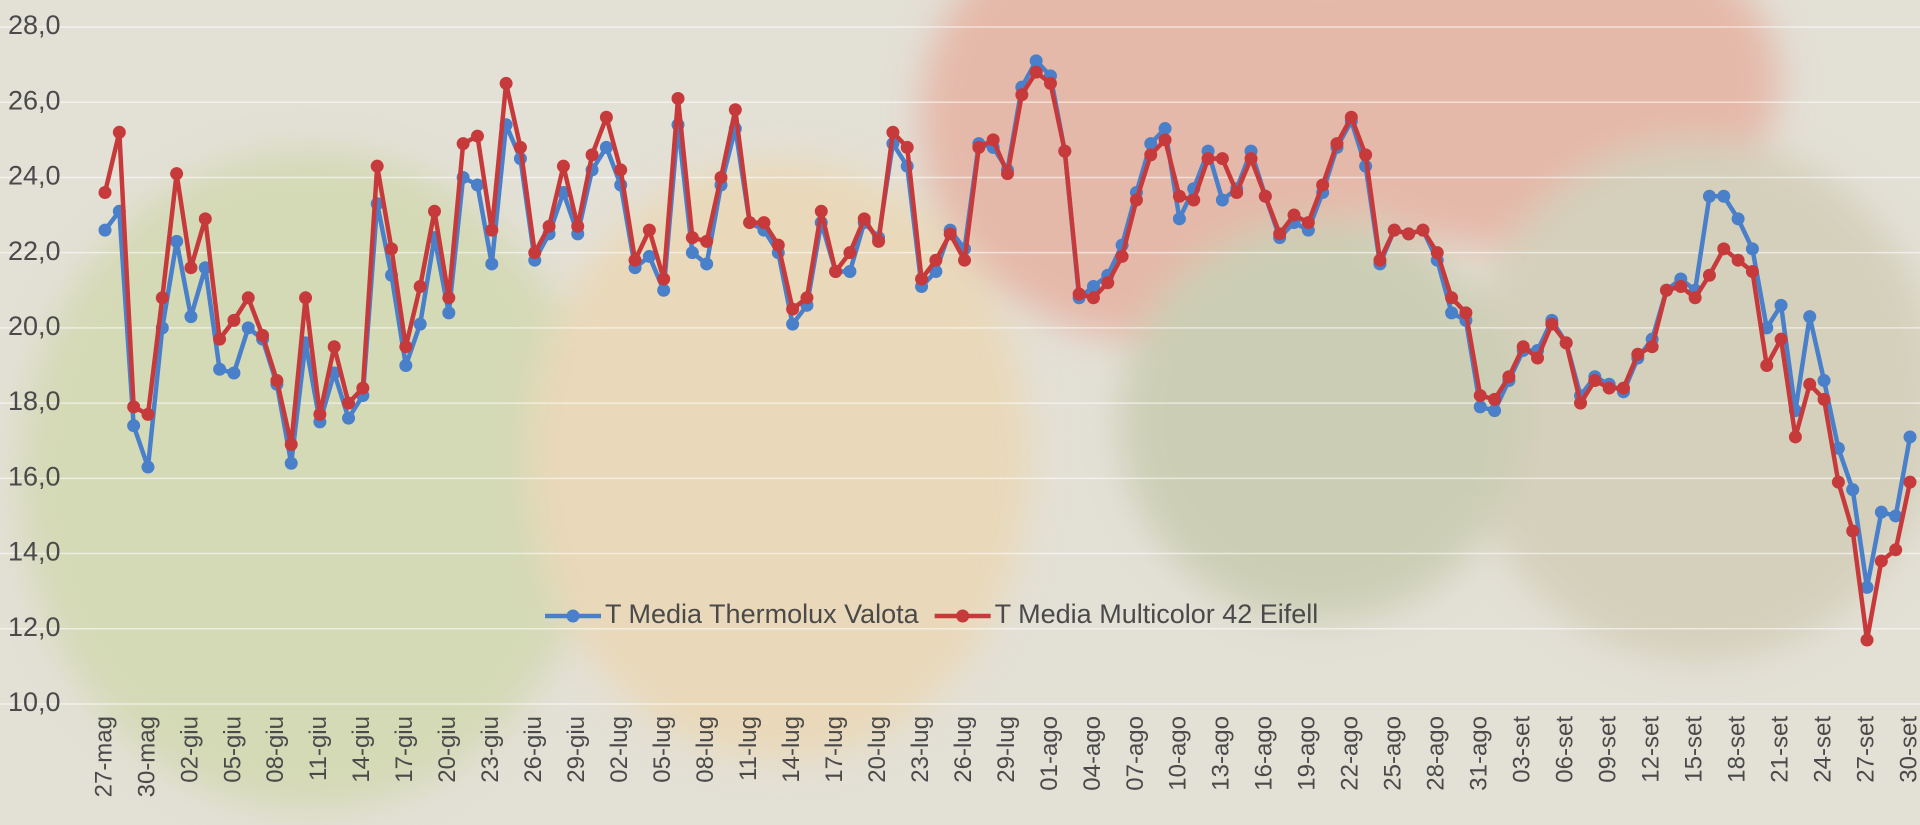  I want to click on y-tick-label: 14,0, so click(34, 552).